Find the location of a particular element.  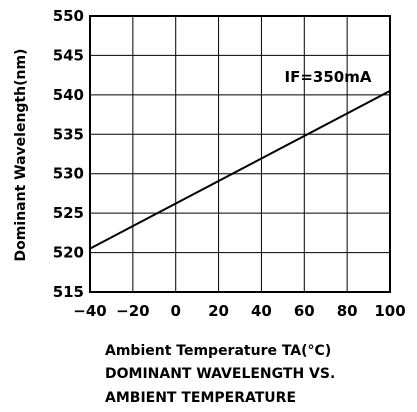

y-axis-label: Dominant Wavelength(nm) is located at coordinates (21, 155).